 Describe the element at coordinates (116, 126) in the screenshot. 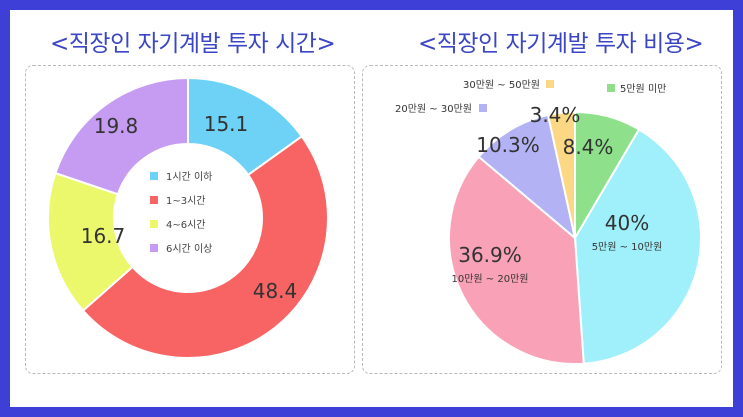

I see `slice-value-label: 19.8` at that location.